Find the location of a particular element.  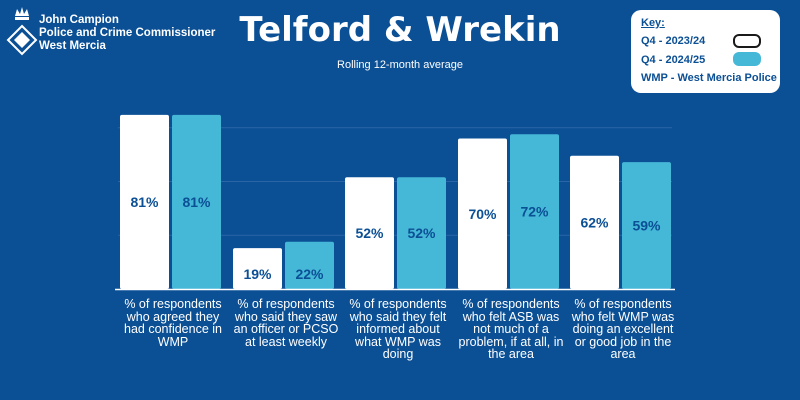

key-series2-label: Q4 - 2024/25 is located at coordinates (673, 60).